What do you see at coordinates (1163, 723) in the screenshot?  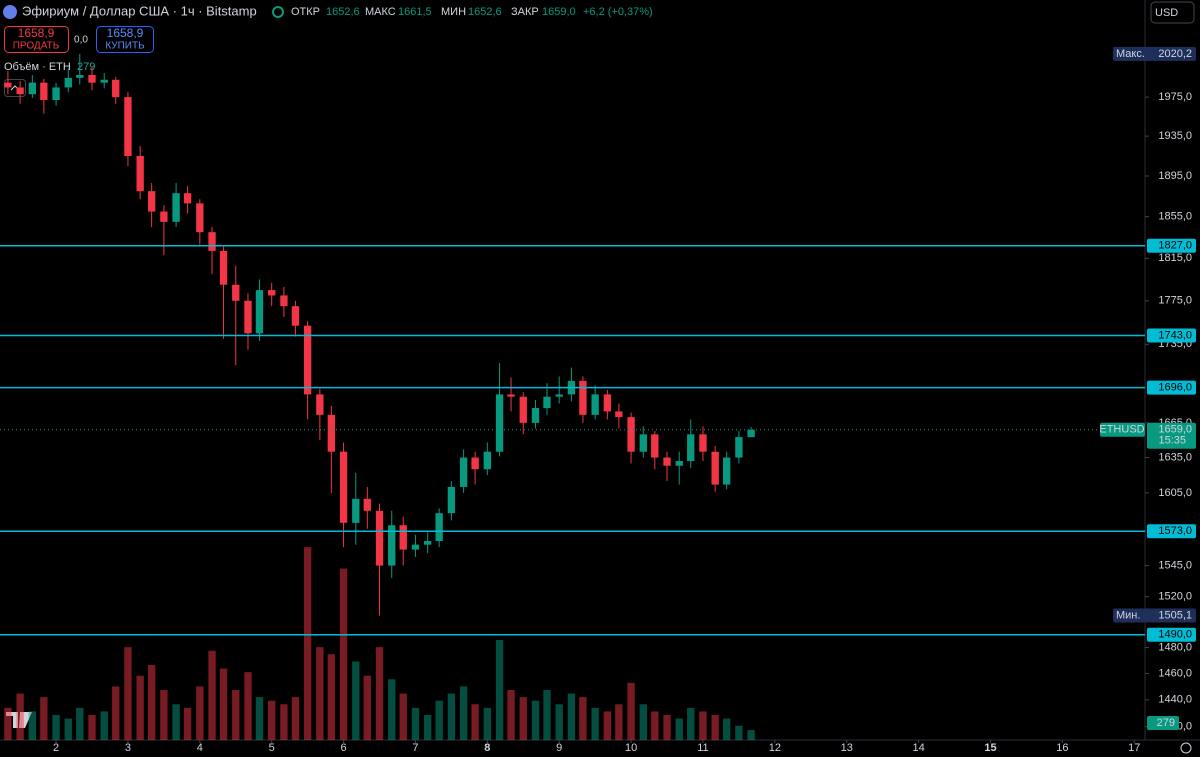 I see `volume-tag` at bounding box center [1163, 723].